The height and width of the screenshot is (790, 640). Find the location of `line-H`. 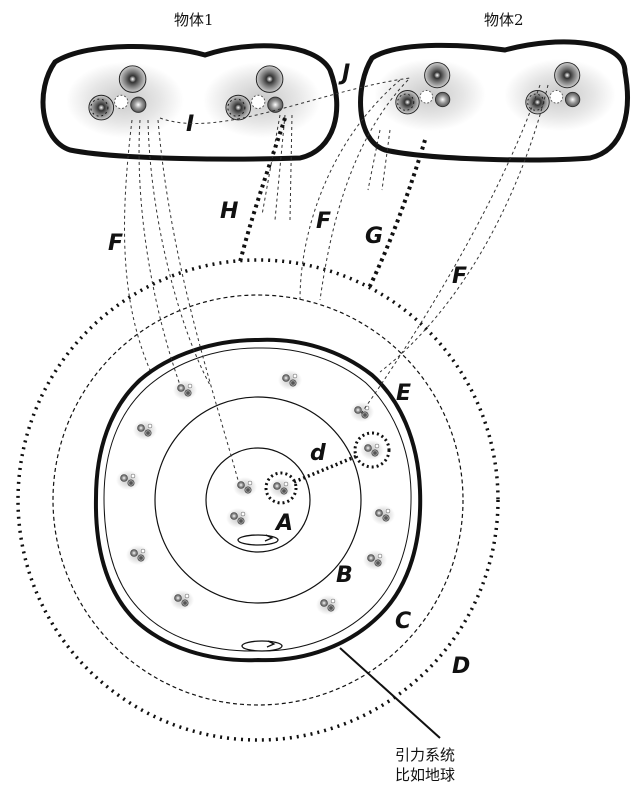

line-H is located at coordinates (262, 190).